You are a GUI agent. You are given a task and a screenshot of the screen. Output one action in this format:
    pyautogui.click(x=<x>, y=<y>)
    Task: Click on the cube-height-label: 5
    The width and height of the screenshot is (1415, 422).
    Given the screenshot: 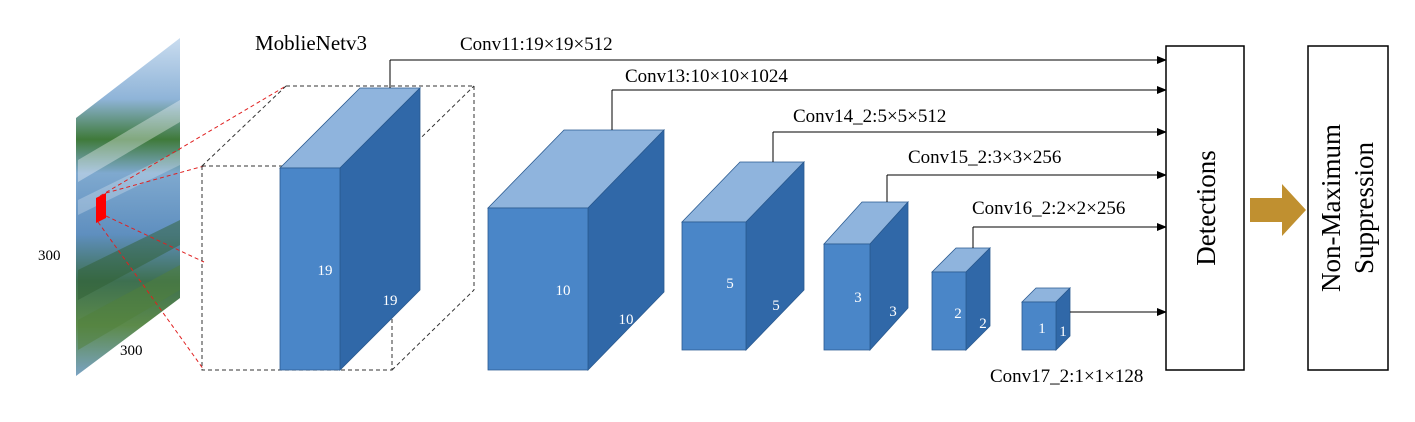 What is the action you would take?
    pyautogui.click(x=730, y=284)
    